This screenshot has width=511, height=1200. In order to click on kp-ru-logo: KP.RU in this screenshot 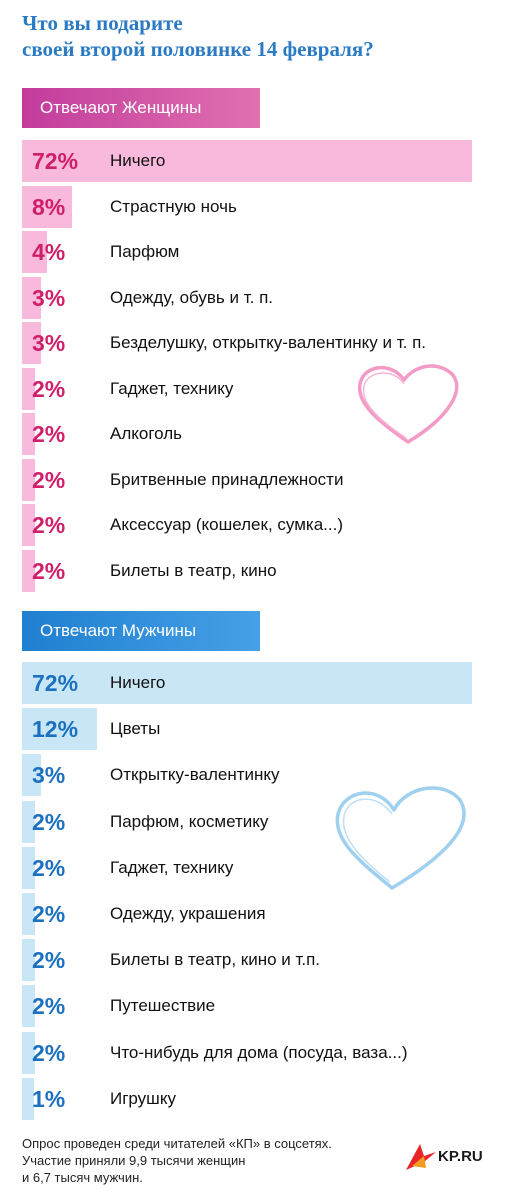, I will do `click(447, 1160)`.